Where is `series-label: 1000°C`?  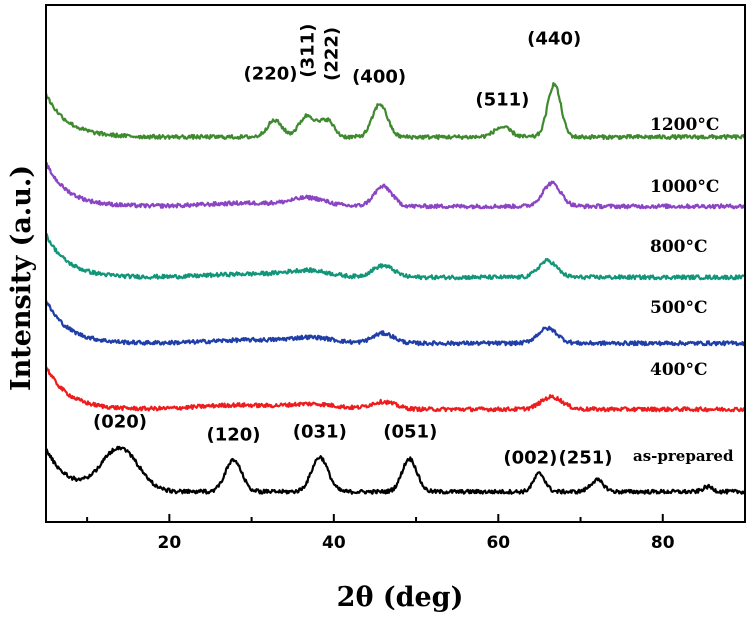 series-label: 1000°C is located at coordinates (684, 187).